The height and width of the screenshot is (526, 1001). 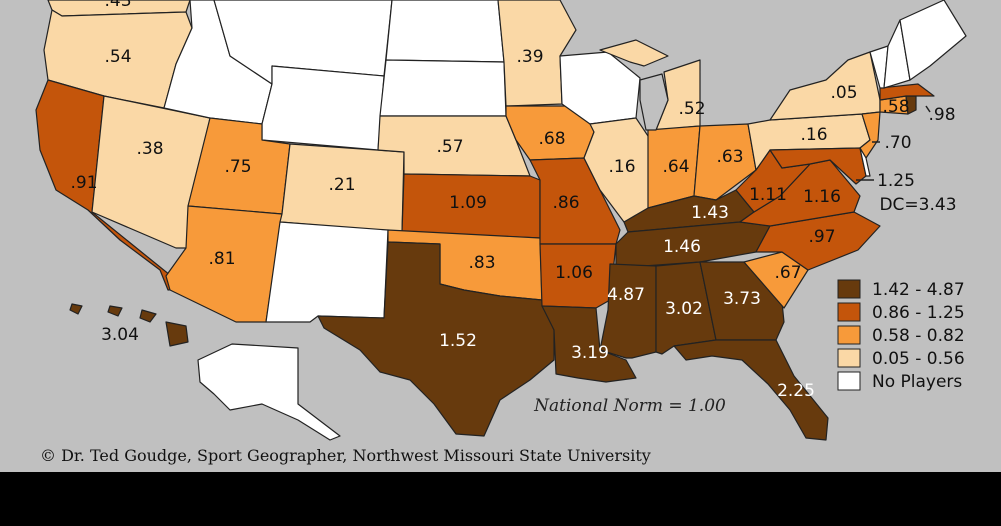 What do you see at coordinates (83, 183) in the screenshot?
I see `label-ca: .91` at bounding box center [83, 183].